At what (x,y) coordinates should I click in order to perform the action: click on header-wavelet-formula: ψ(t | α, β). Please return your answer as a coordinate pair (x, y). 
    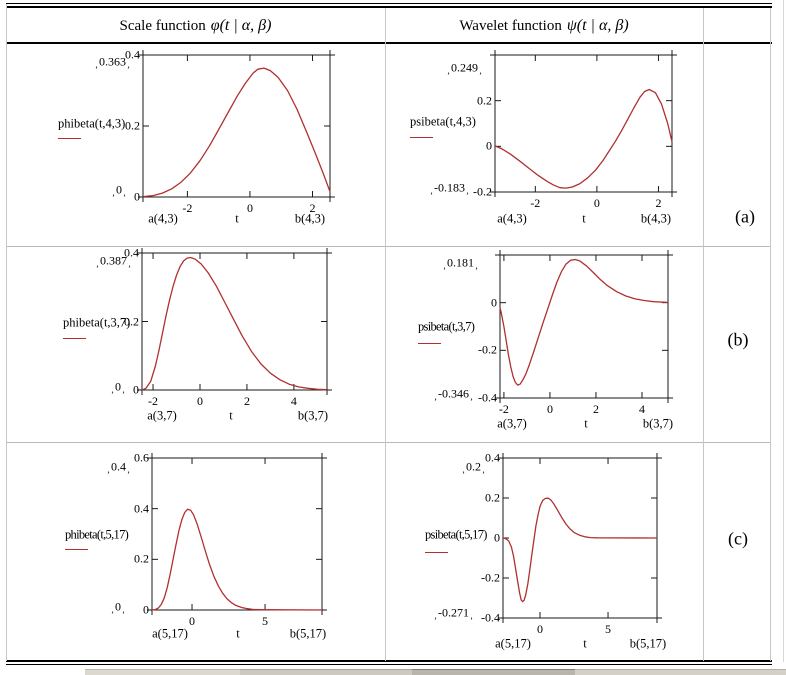
    Looking at the image, I should click on (597, 25).